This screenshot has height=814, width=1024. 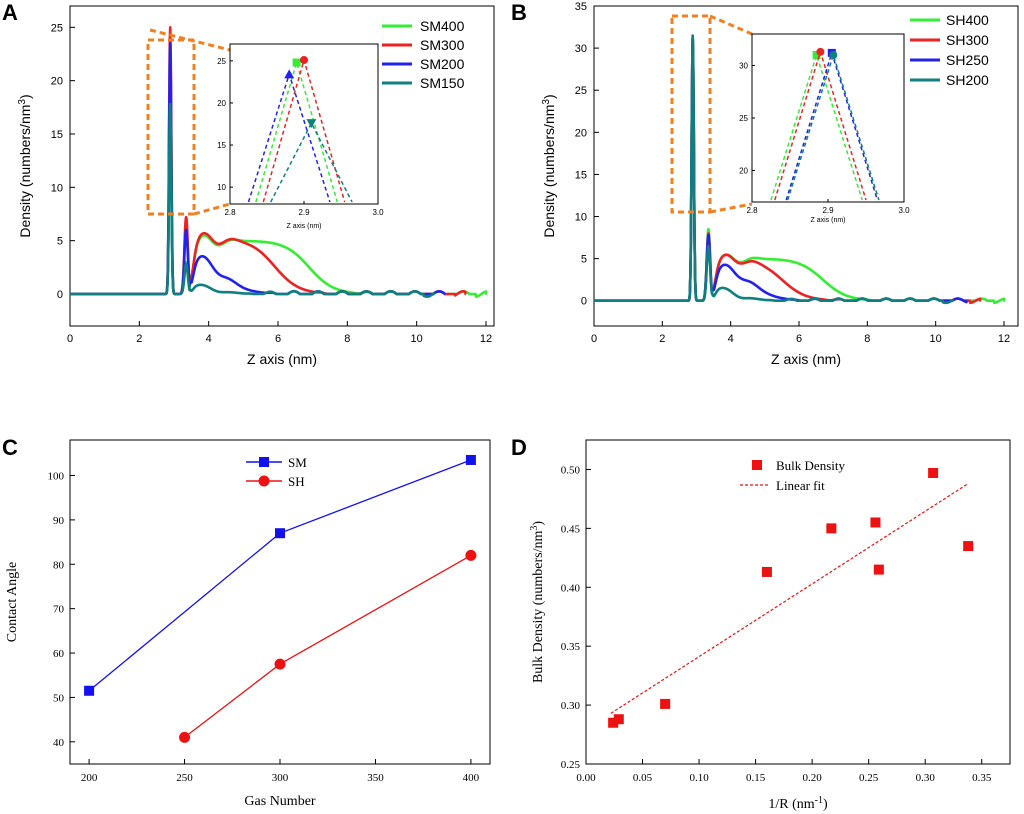 What do you see at coordinates (347, 339) in the screenshot?
I see `x-tick-label: 8` at bounding box center [347, 339].